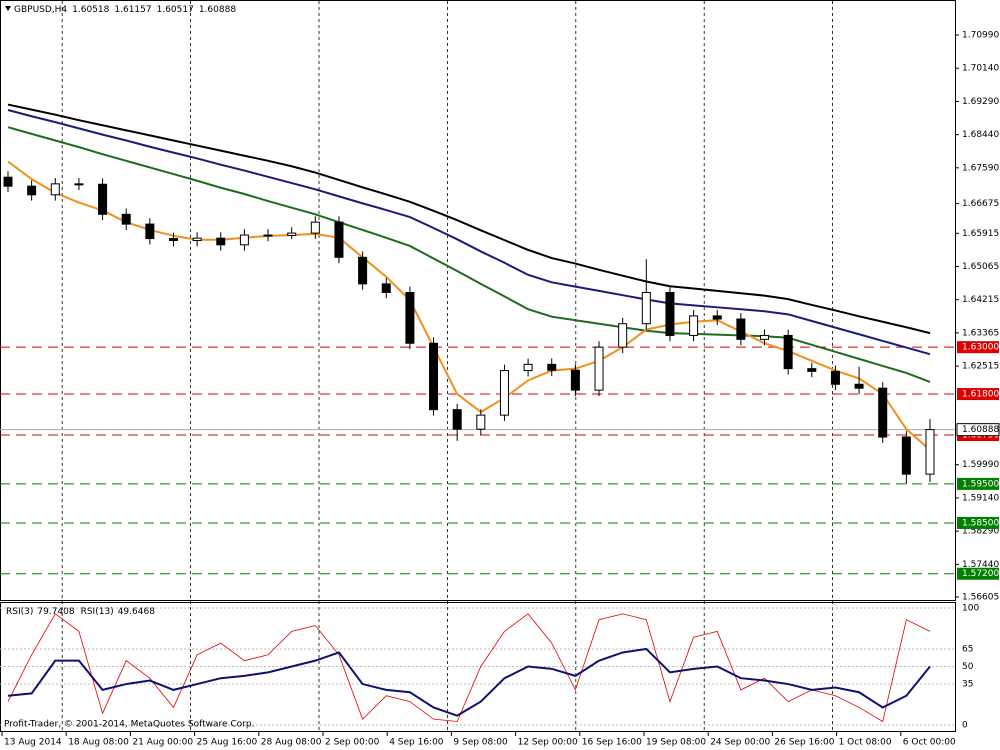  I want to click on y-tick-label: 1.70990, so click(980, 36).